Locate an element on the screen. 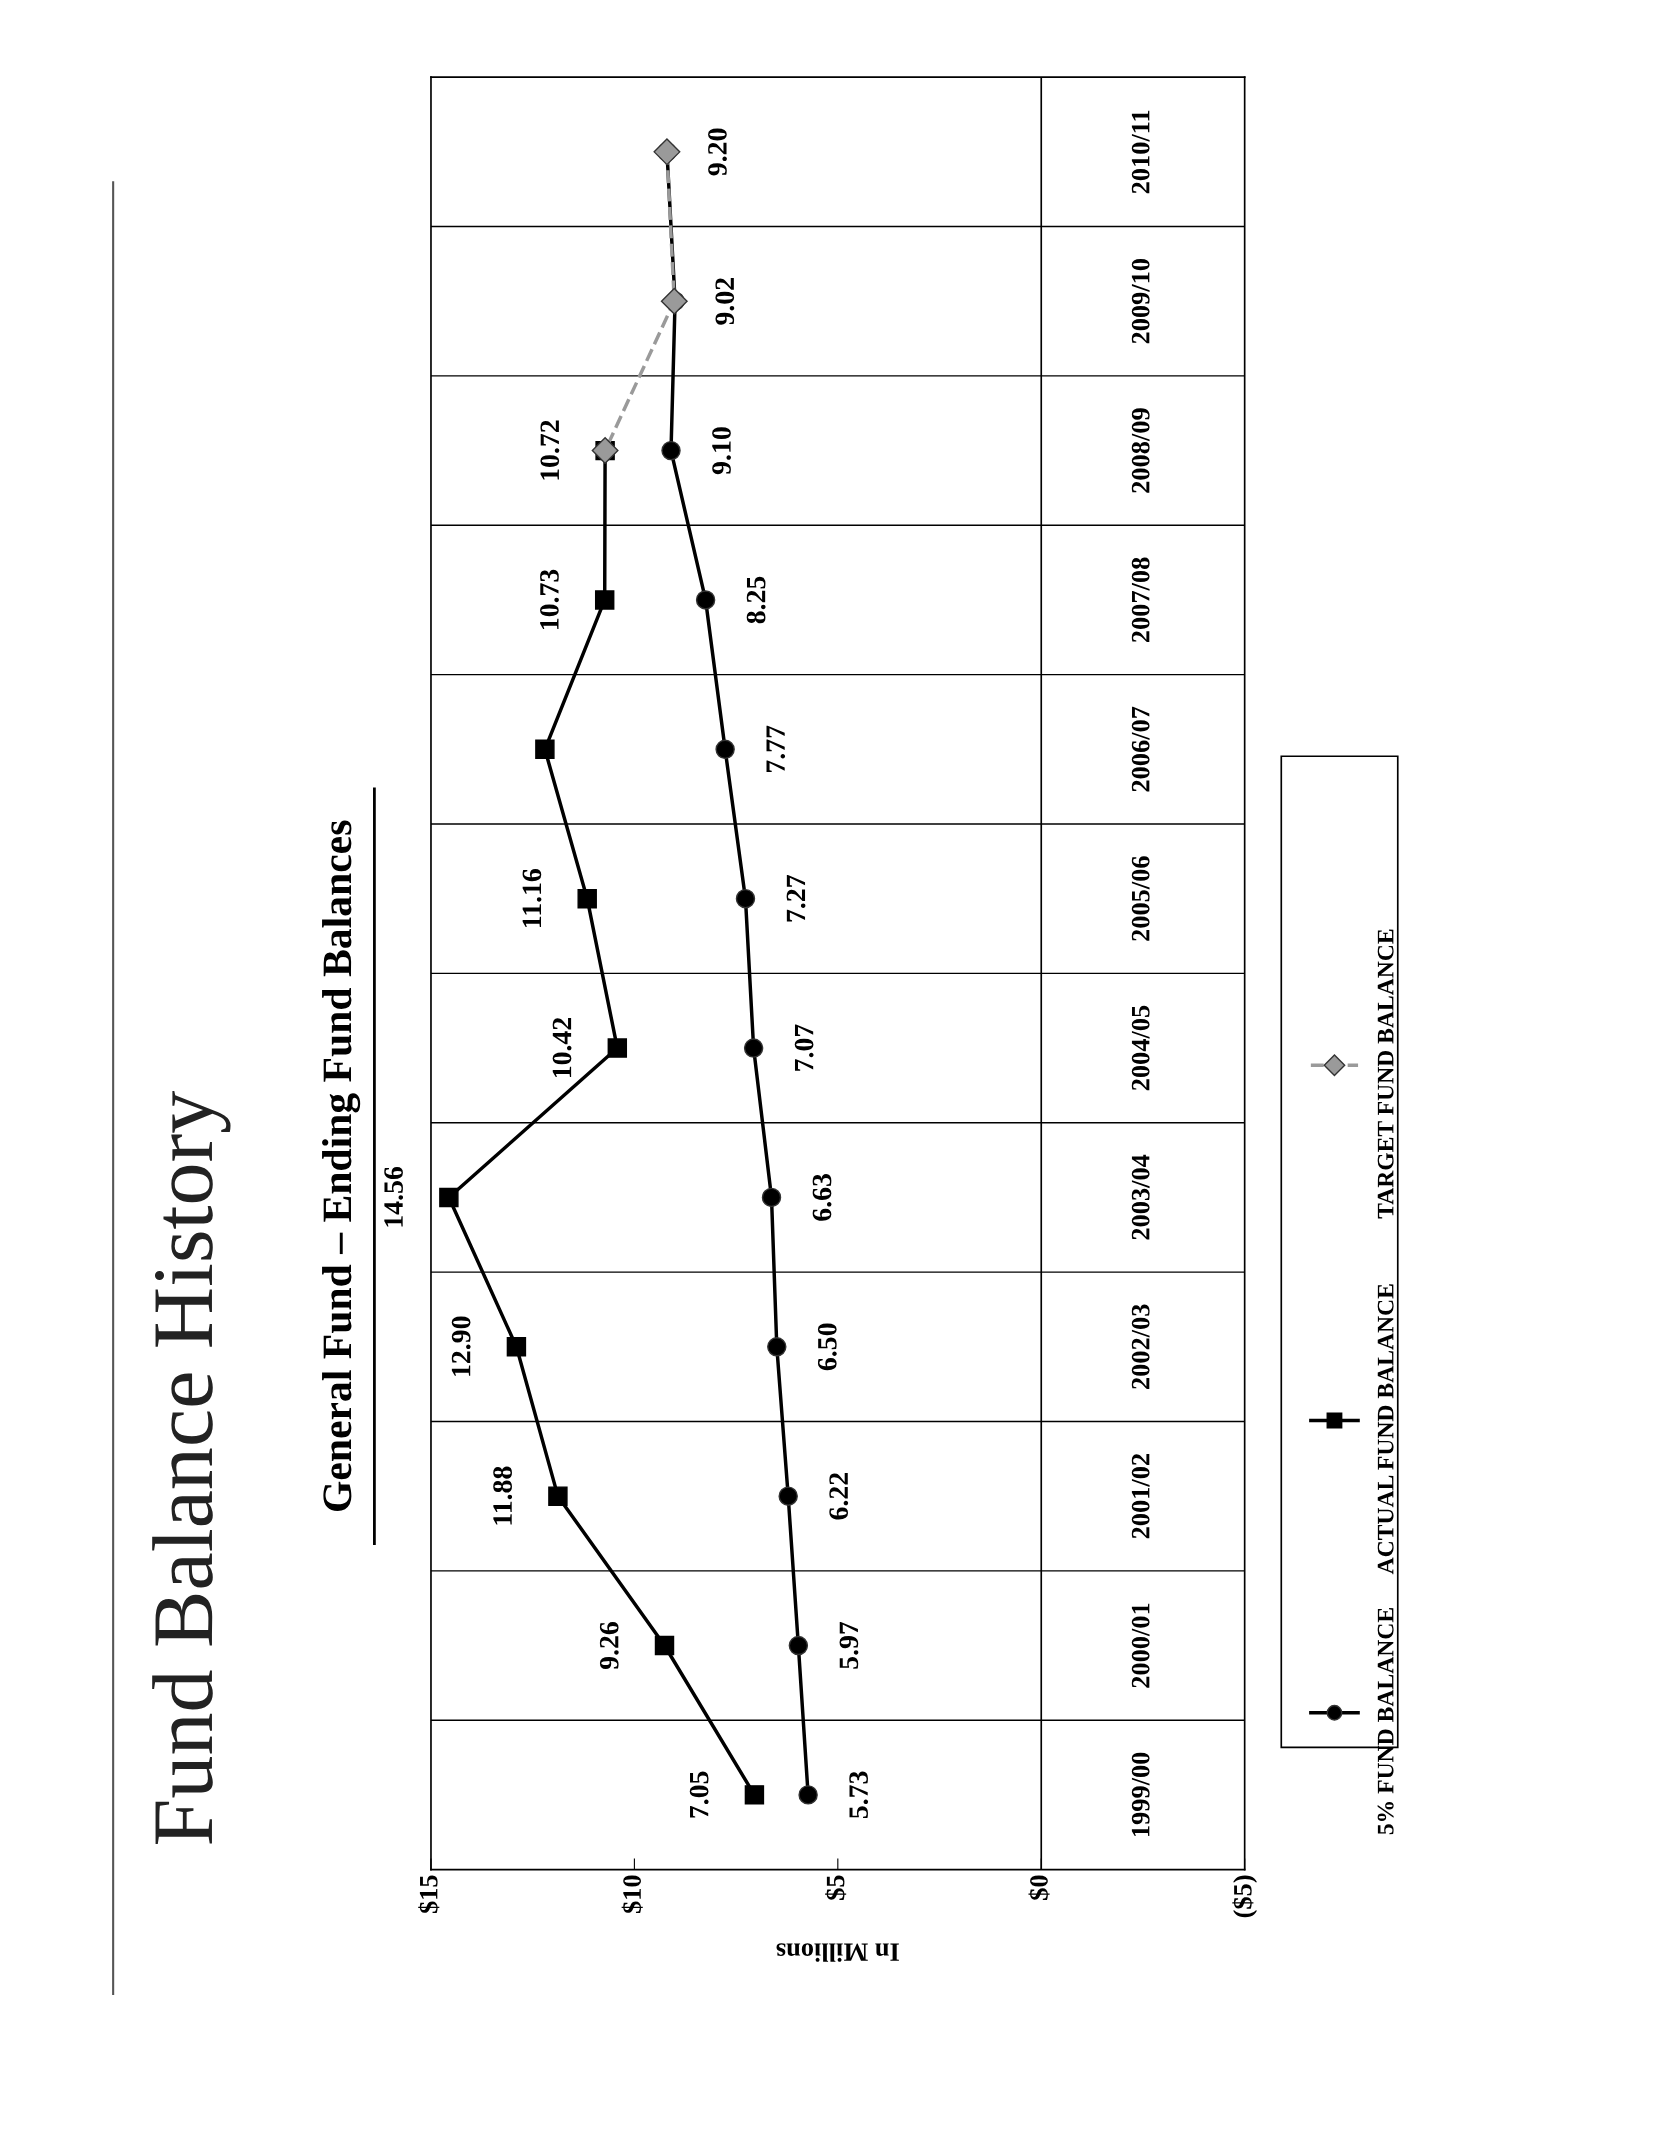 The height and width of the screenshot is (2144, 1664). data-label: 9.02 is located at coordinates (725, 301).